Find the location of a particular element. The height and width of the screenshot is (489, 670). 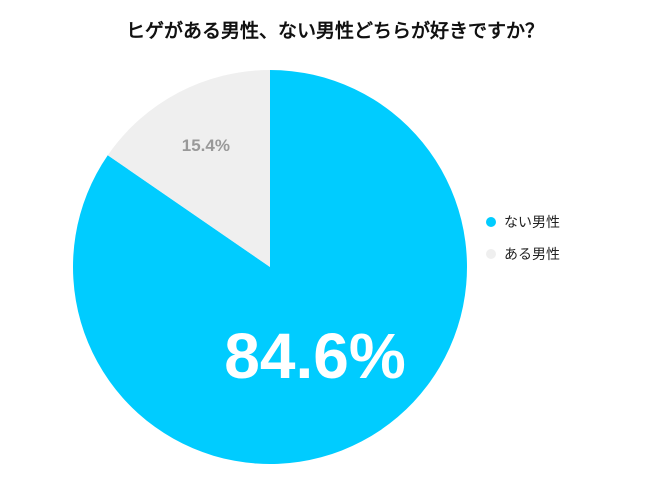

legend-swatch-nai is located at coordinates (491, 222).